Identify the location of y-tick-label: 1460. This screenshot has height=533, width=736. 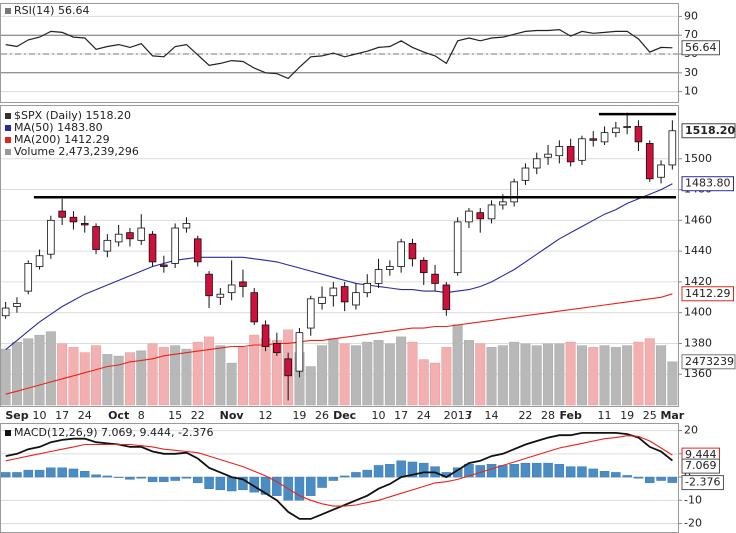
(698, 219).